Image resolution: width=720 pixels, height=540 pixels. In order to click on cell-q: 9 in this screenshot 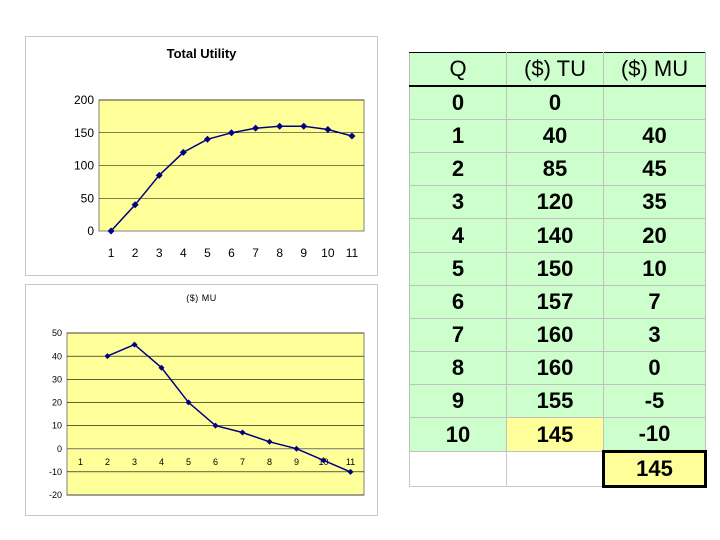, I will do `click(458, 401)`.